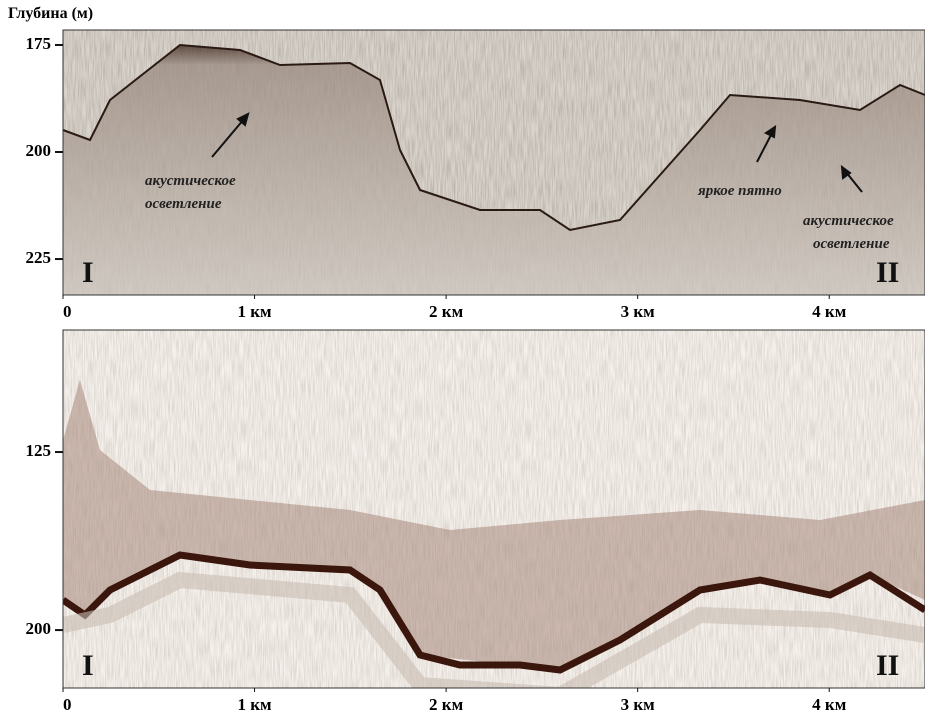 The image size is (925, 722). I want to click on y-tick-label: 225, so click(39, 257).